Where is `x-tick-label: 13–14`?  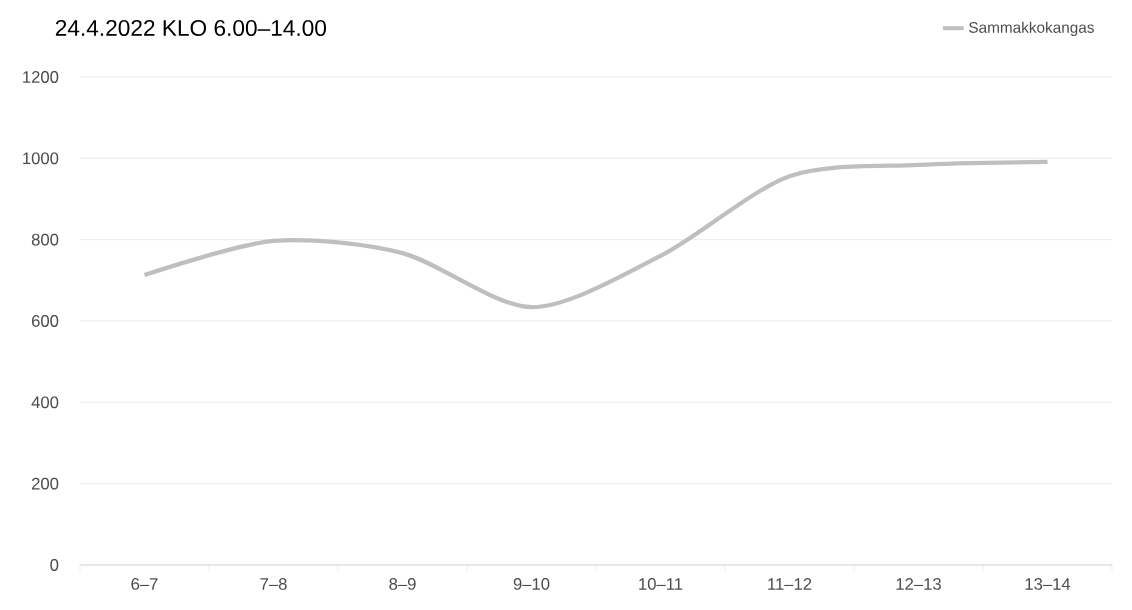
x-tick-label: 13–14 is located at coordinates (1048, 584).